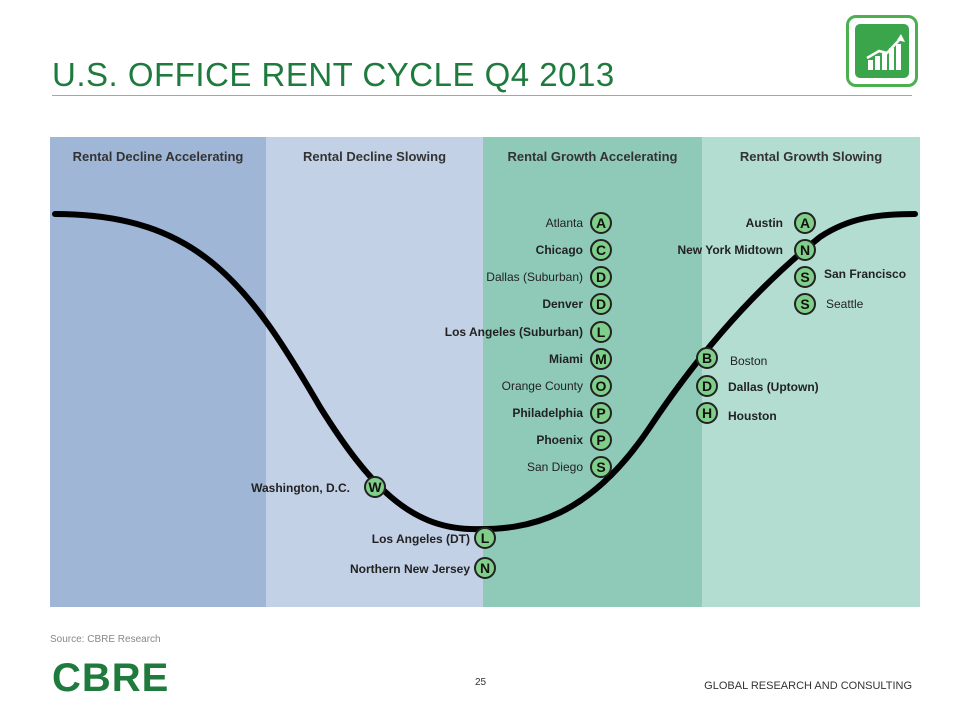 The height and width of the screenshot is (720, 960). I want to click on market-label-atlanta: Atlanta, so click(564, 223).